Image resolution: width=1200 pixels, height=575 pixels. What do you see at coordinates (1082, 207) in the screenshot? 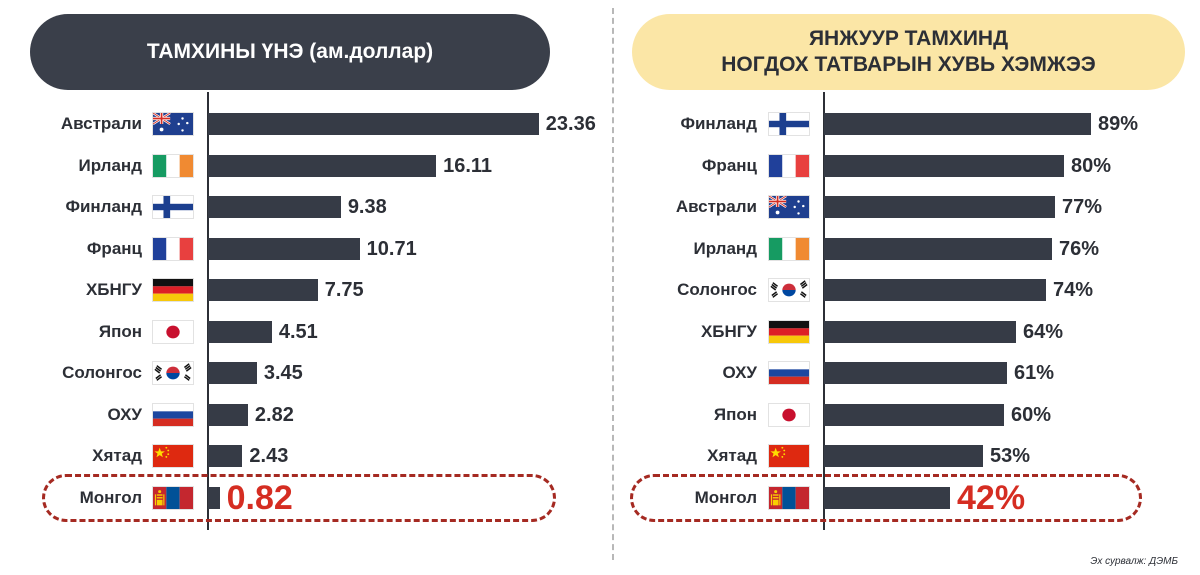
I see `data-label: 77%` at bounding box center [1082, 207].